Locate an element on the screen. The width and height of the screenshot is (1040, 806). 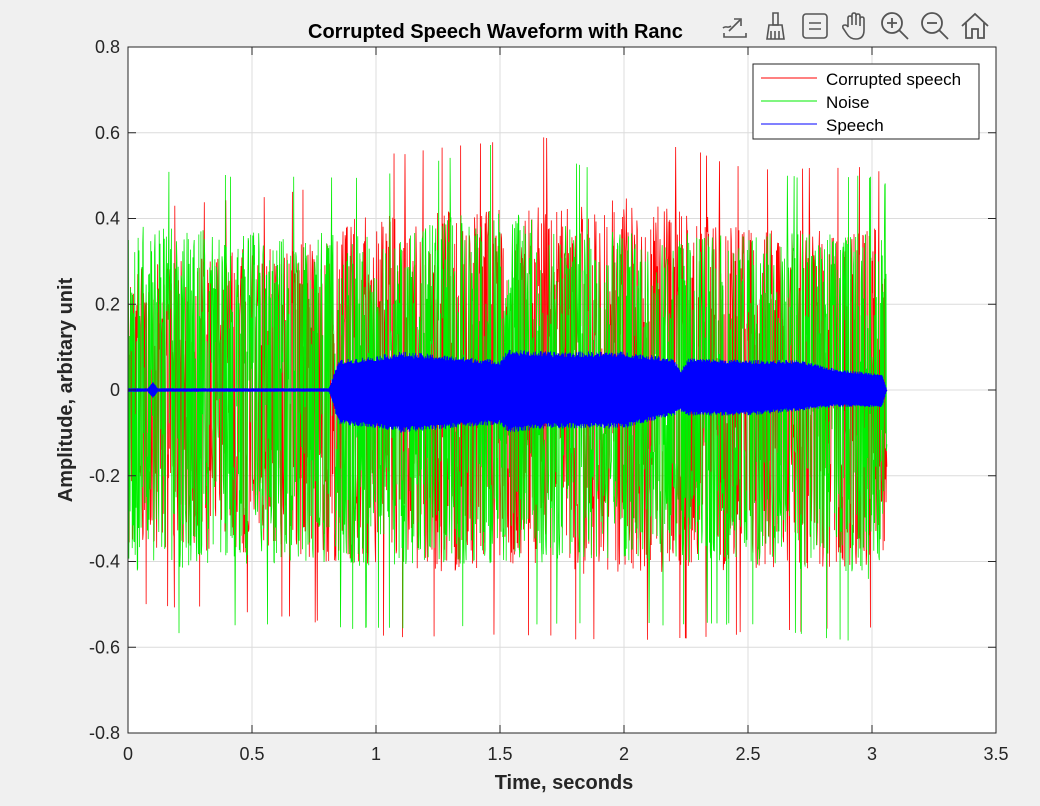
y-tick-label: 0.4 is located at coordinates (107, 219).